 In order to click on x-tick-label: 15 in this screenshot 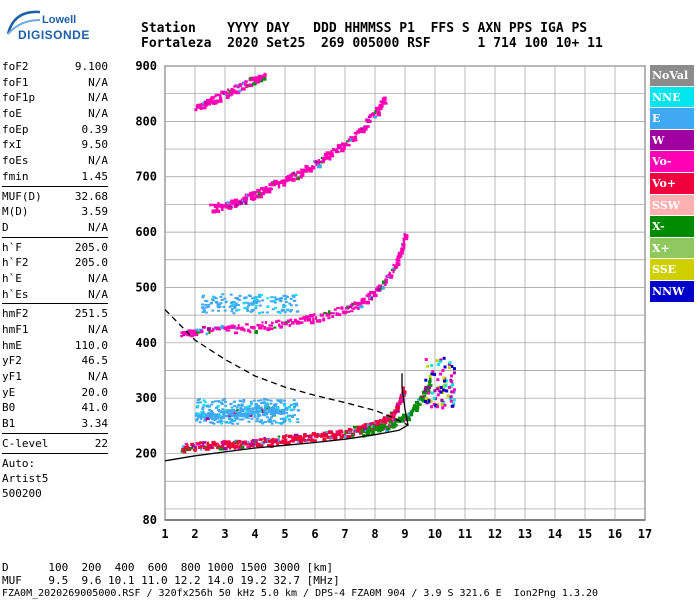, I will do `click(585, 534)`.